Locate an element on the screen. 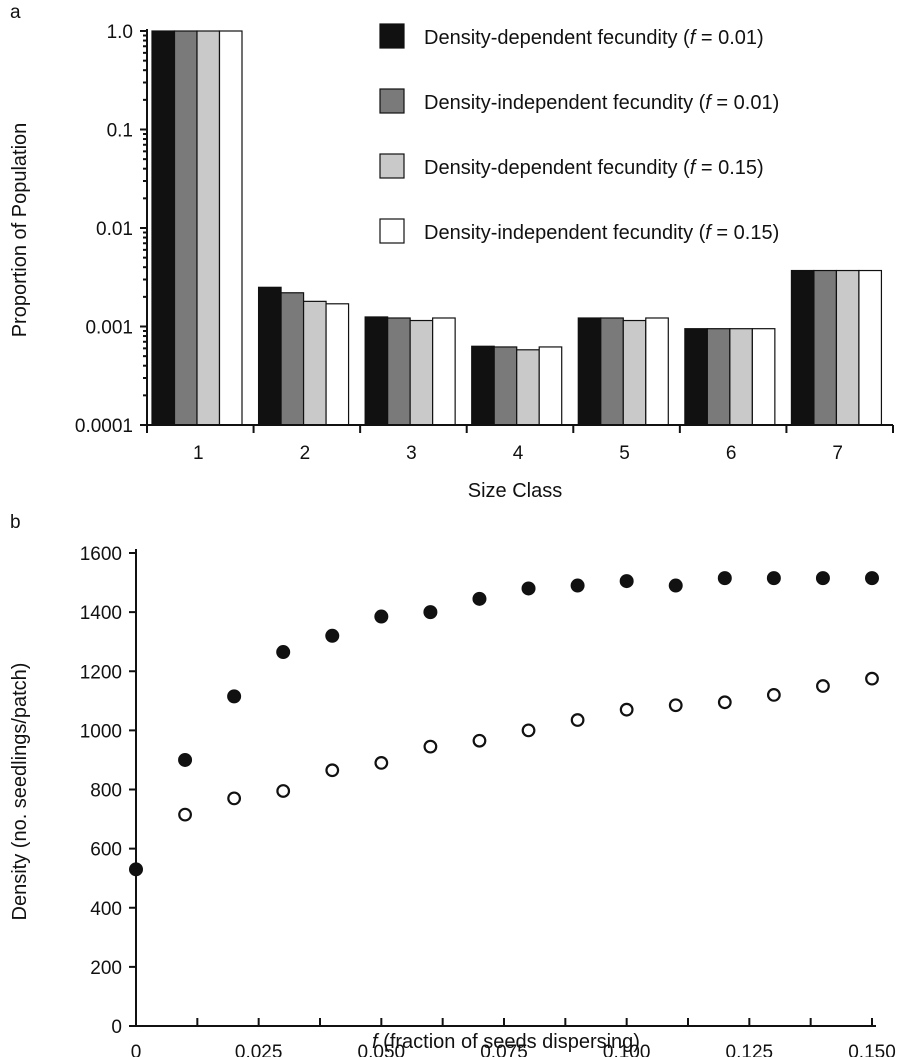 This screenshot has width=904, height=1057. panel-a-x-tick-label: 2 is located at coordinates (305, 453).